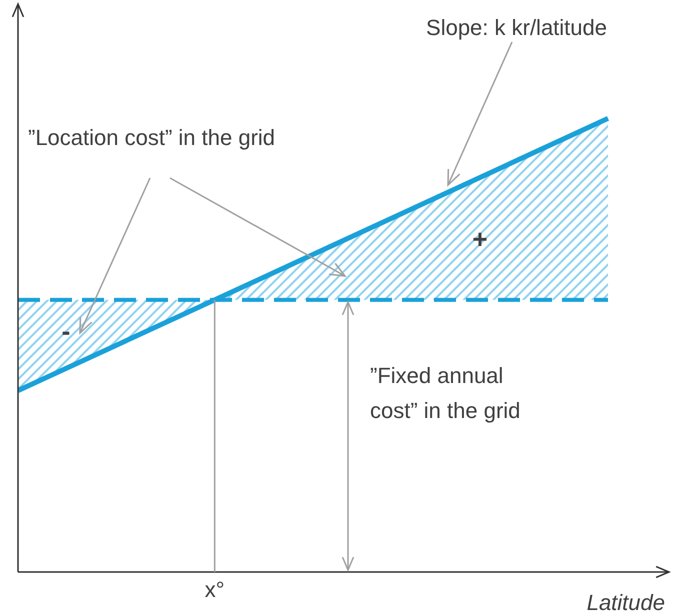  Describe the element at coordinates (445, 393) in the screenshot. I see `annotation: ”Fixed annual cost” in the grid` at that location.